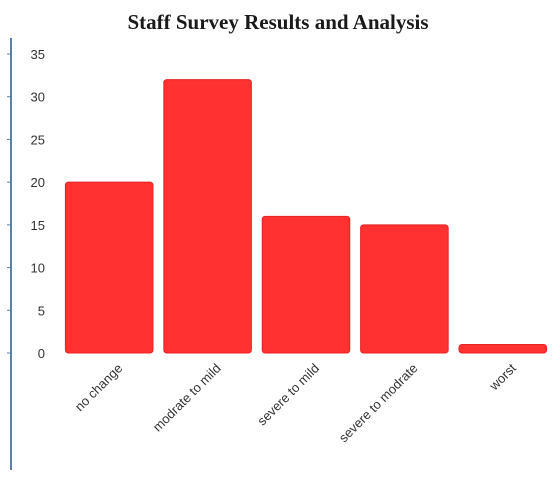  Describe the element at coordinates (378, 403) in the screenshot. I see `x-tick-label: severe to modrate` at that location.